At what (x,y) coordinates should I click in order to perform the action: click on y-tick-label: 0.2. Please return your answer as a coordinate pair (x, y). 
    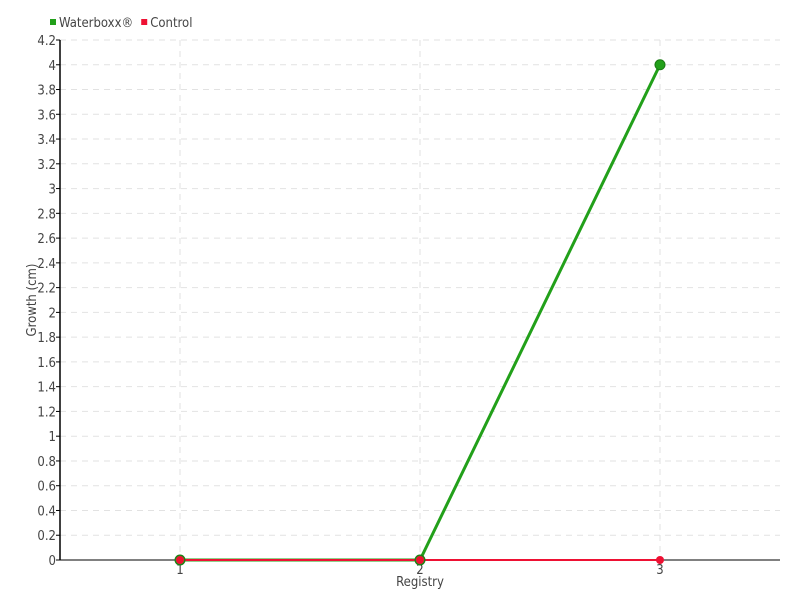
    Looking at the image, I should click on (46, 536).